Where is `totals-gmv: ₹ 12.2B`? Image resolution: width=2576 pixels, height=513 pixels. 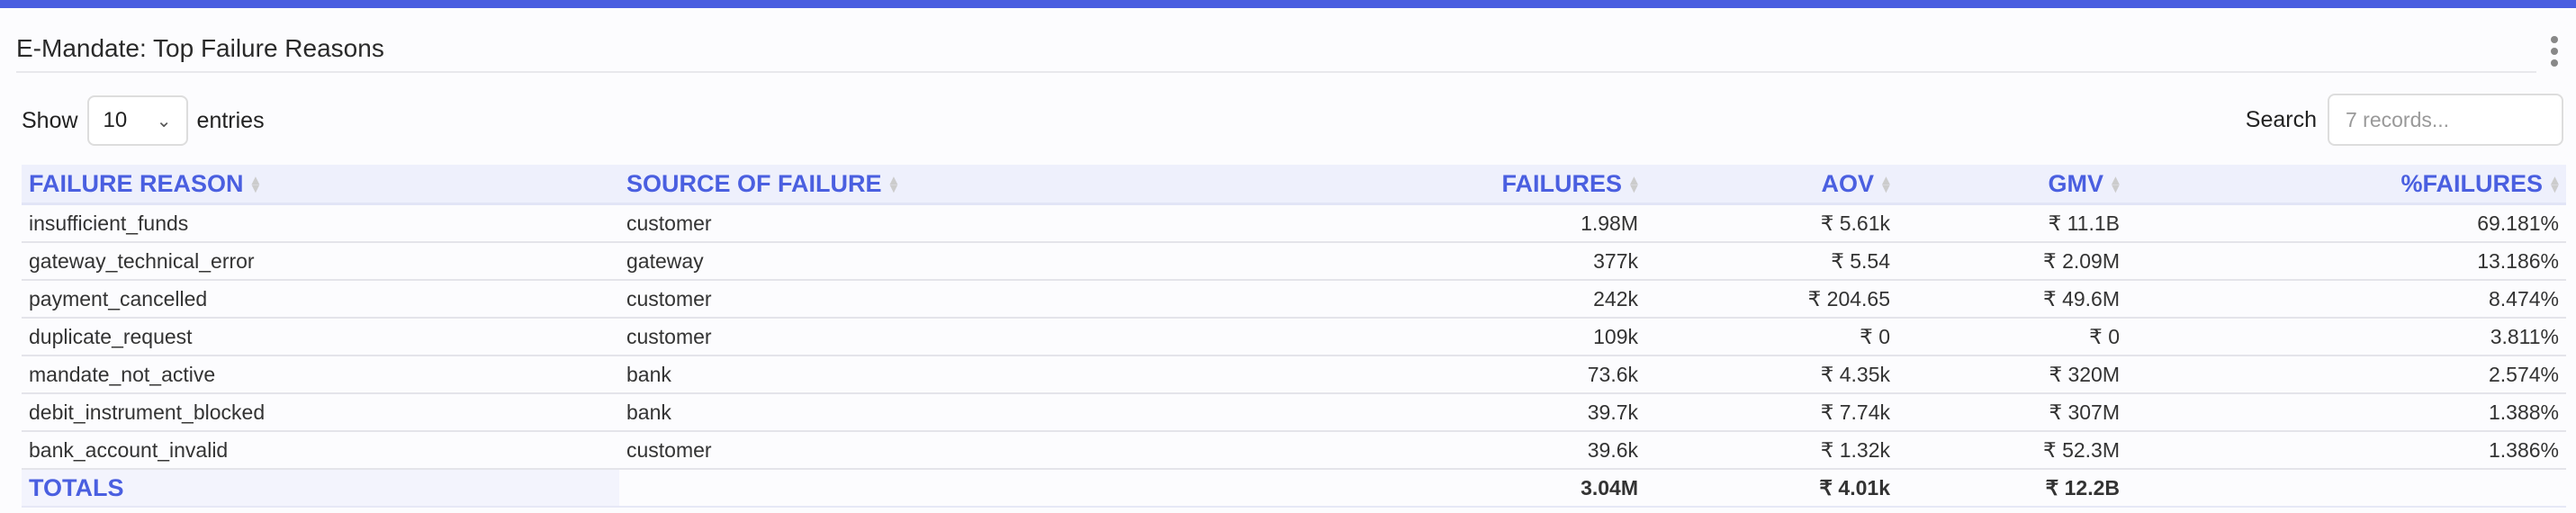 totals-gmv: ₹ 12.2B is located at coordinates (2012, 489).